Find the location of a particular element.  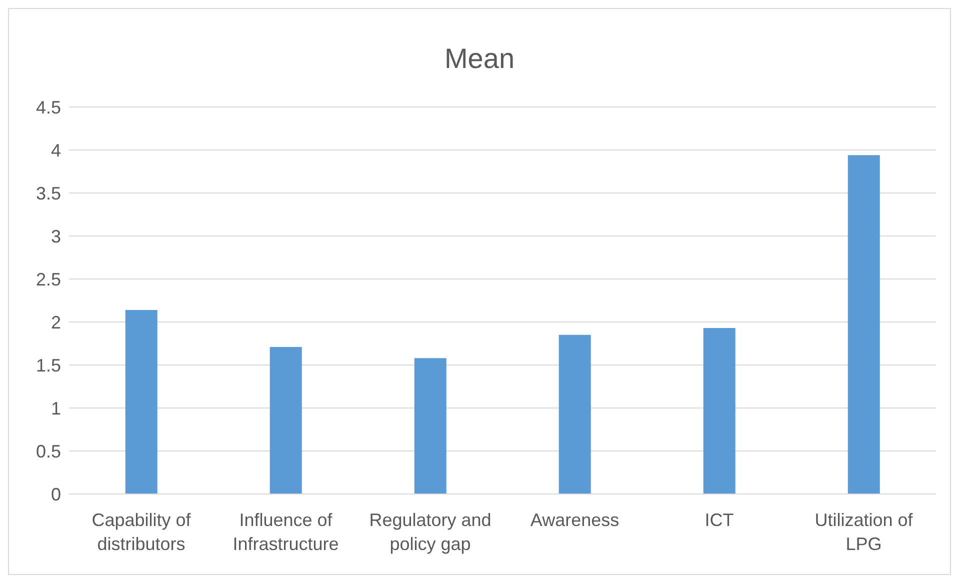

y-tick-label: 0 is located at coordinates (55, 494).